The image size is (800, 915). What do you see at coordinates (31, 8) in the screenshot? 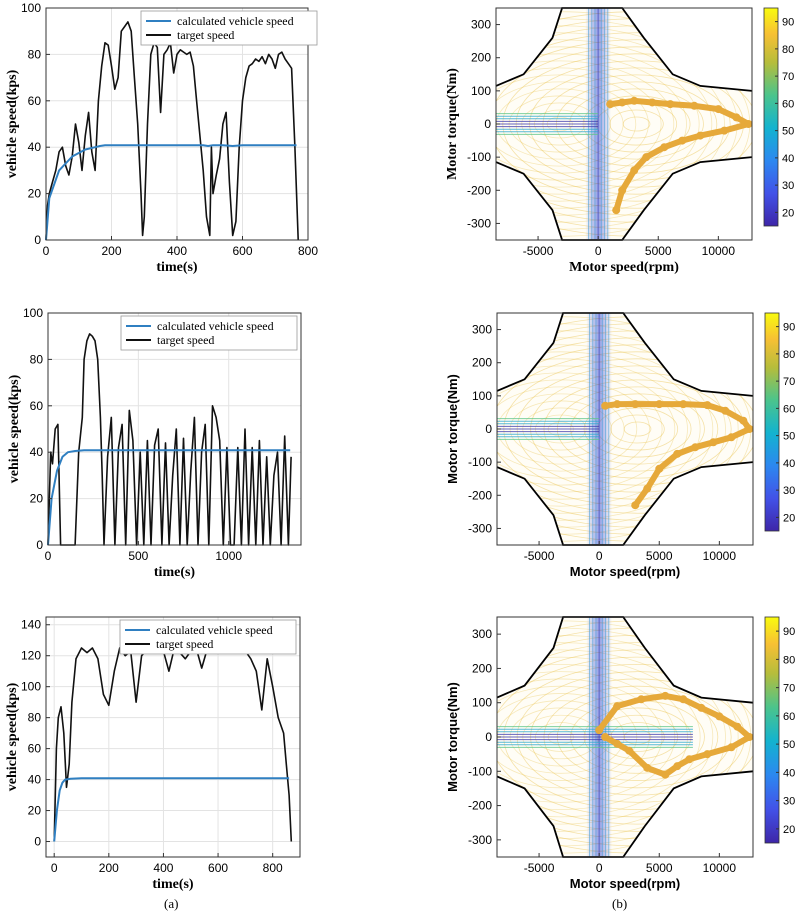
I see `y-tick-label: 100` at bounding box center [31, 8].